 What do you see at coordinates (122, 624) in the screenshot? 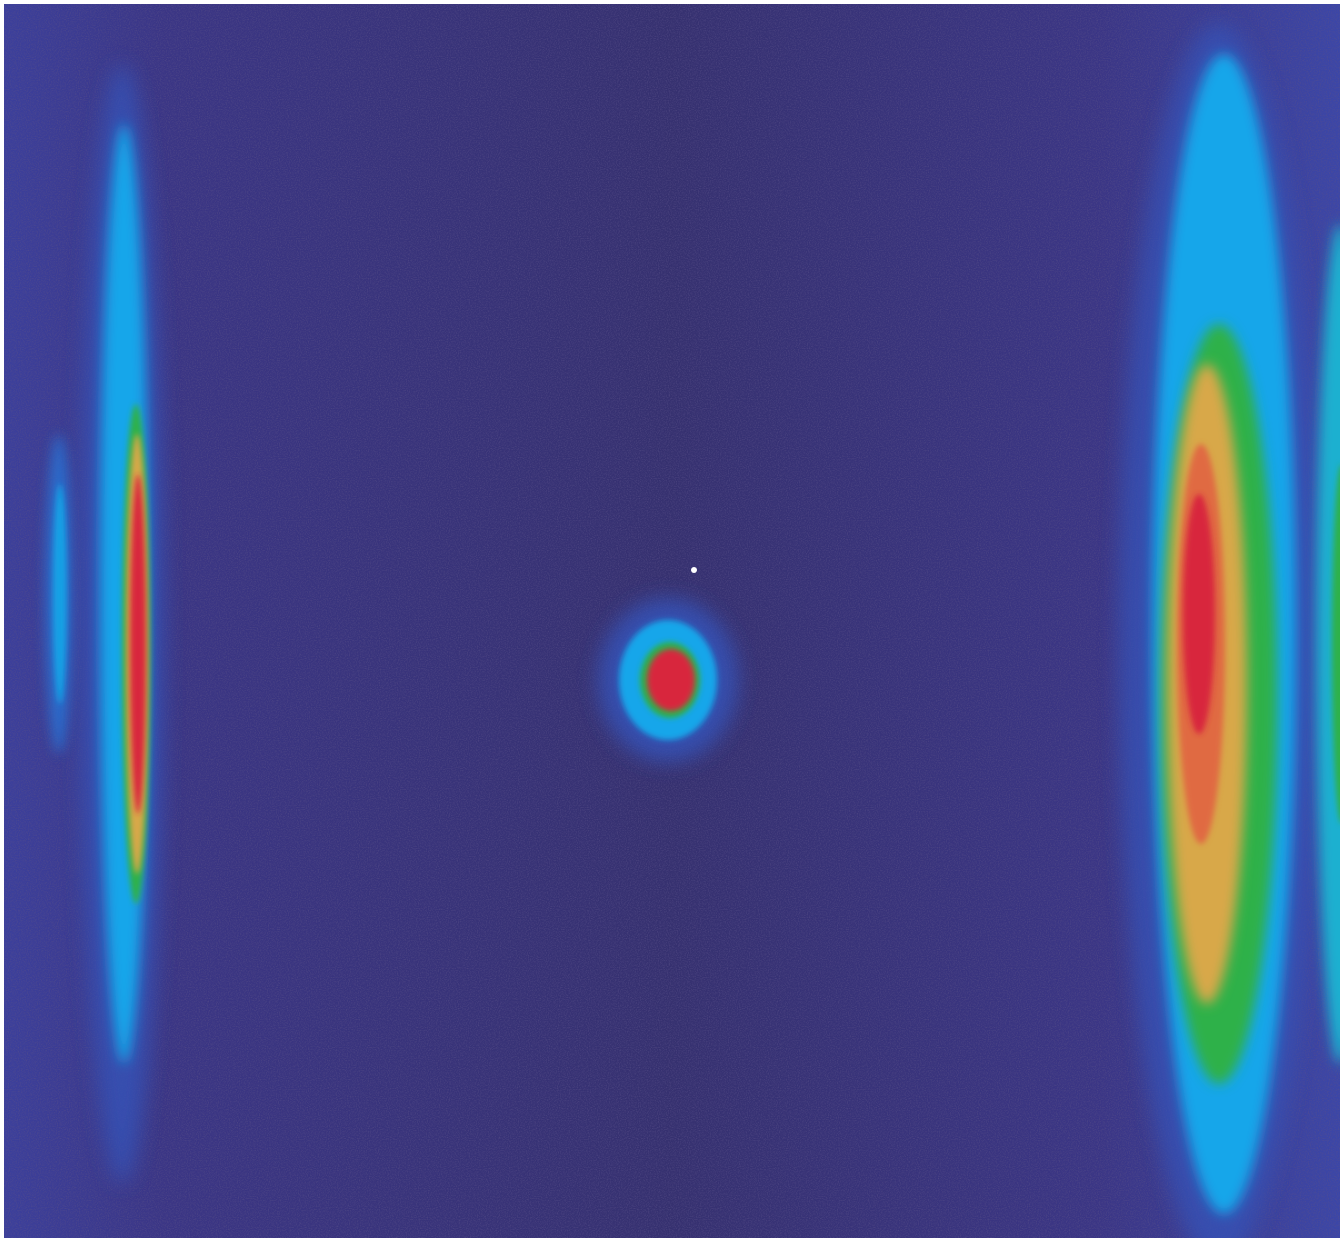
I see `left-streak` at bounding box center [122, 624].